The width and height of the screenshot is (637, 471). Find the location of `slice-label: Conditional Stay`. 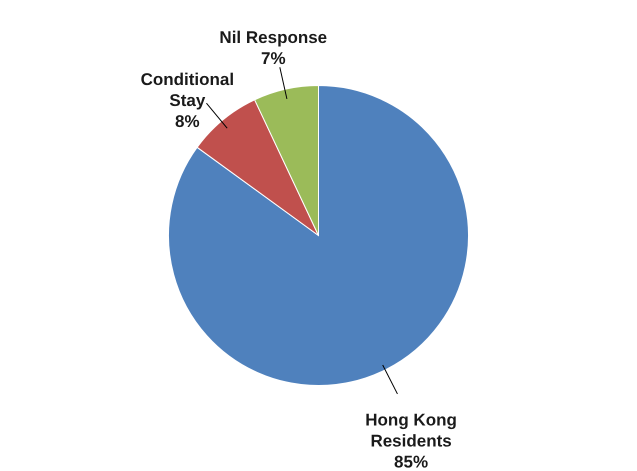

slice-label: Conditional Stay is located at coordinates (187, 90).